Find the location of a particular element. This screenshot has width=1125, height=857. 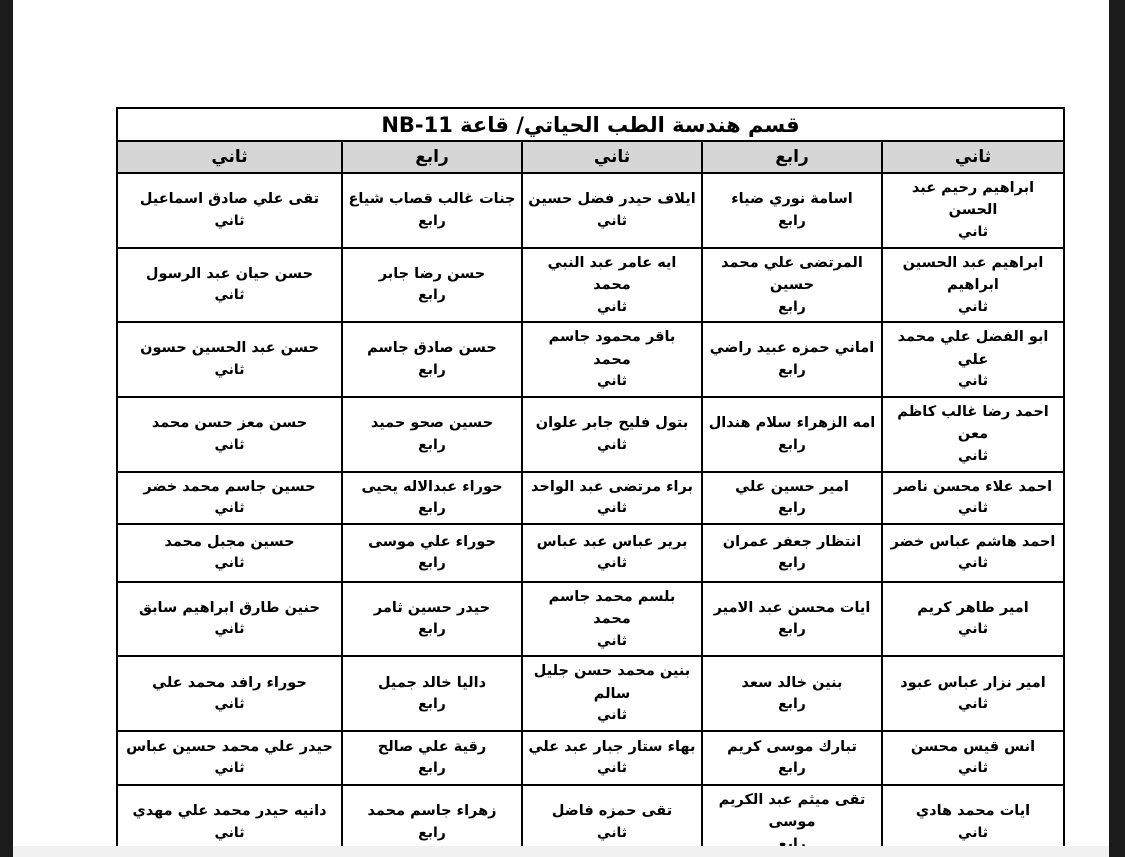

student-cell: ابراهيم عبد الحسين ابراهيم ثاني is located at coordinates (973, 285).